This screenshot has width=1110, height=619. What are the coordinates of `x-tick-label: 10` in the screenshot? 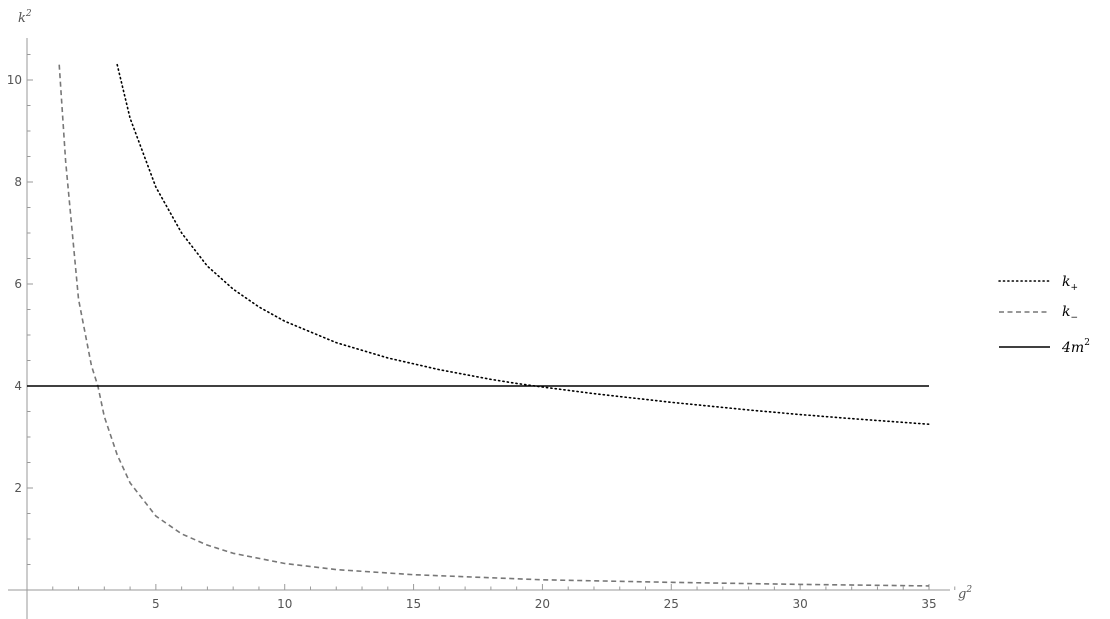 It's located at (284, 604).